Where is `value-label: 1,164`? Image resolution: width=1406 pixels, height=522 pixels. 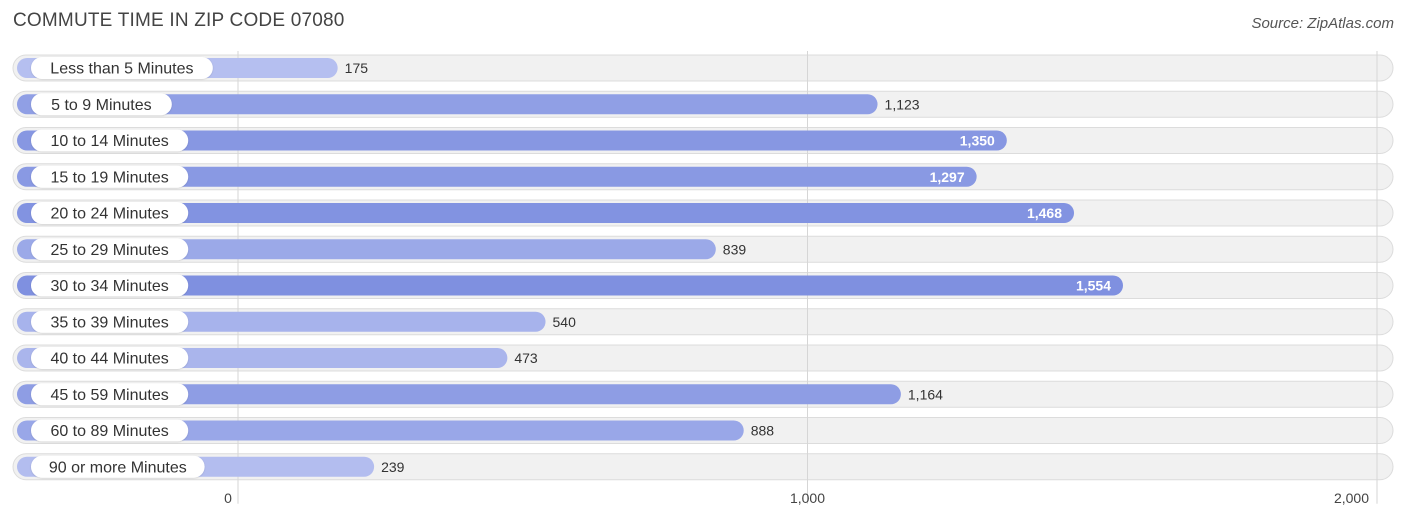
value-label: 1,164 is located at coordinates (925, 394).